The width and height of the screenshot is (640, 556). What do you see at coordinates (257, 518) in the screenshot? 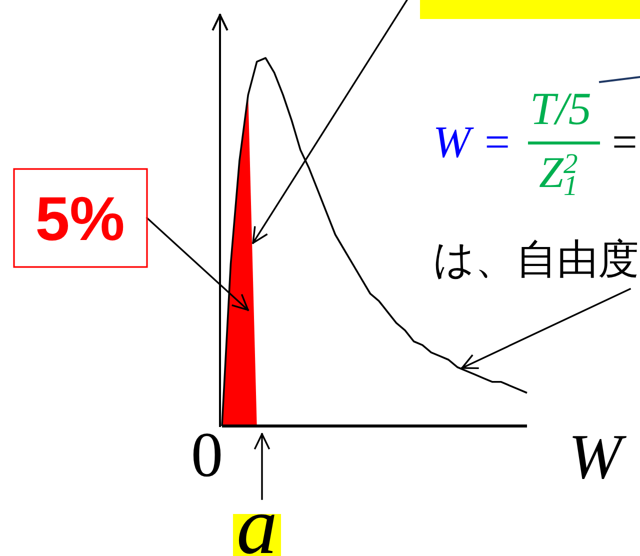
I see `text: a` at bounding box center [257, 518].